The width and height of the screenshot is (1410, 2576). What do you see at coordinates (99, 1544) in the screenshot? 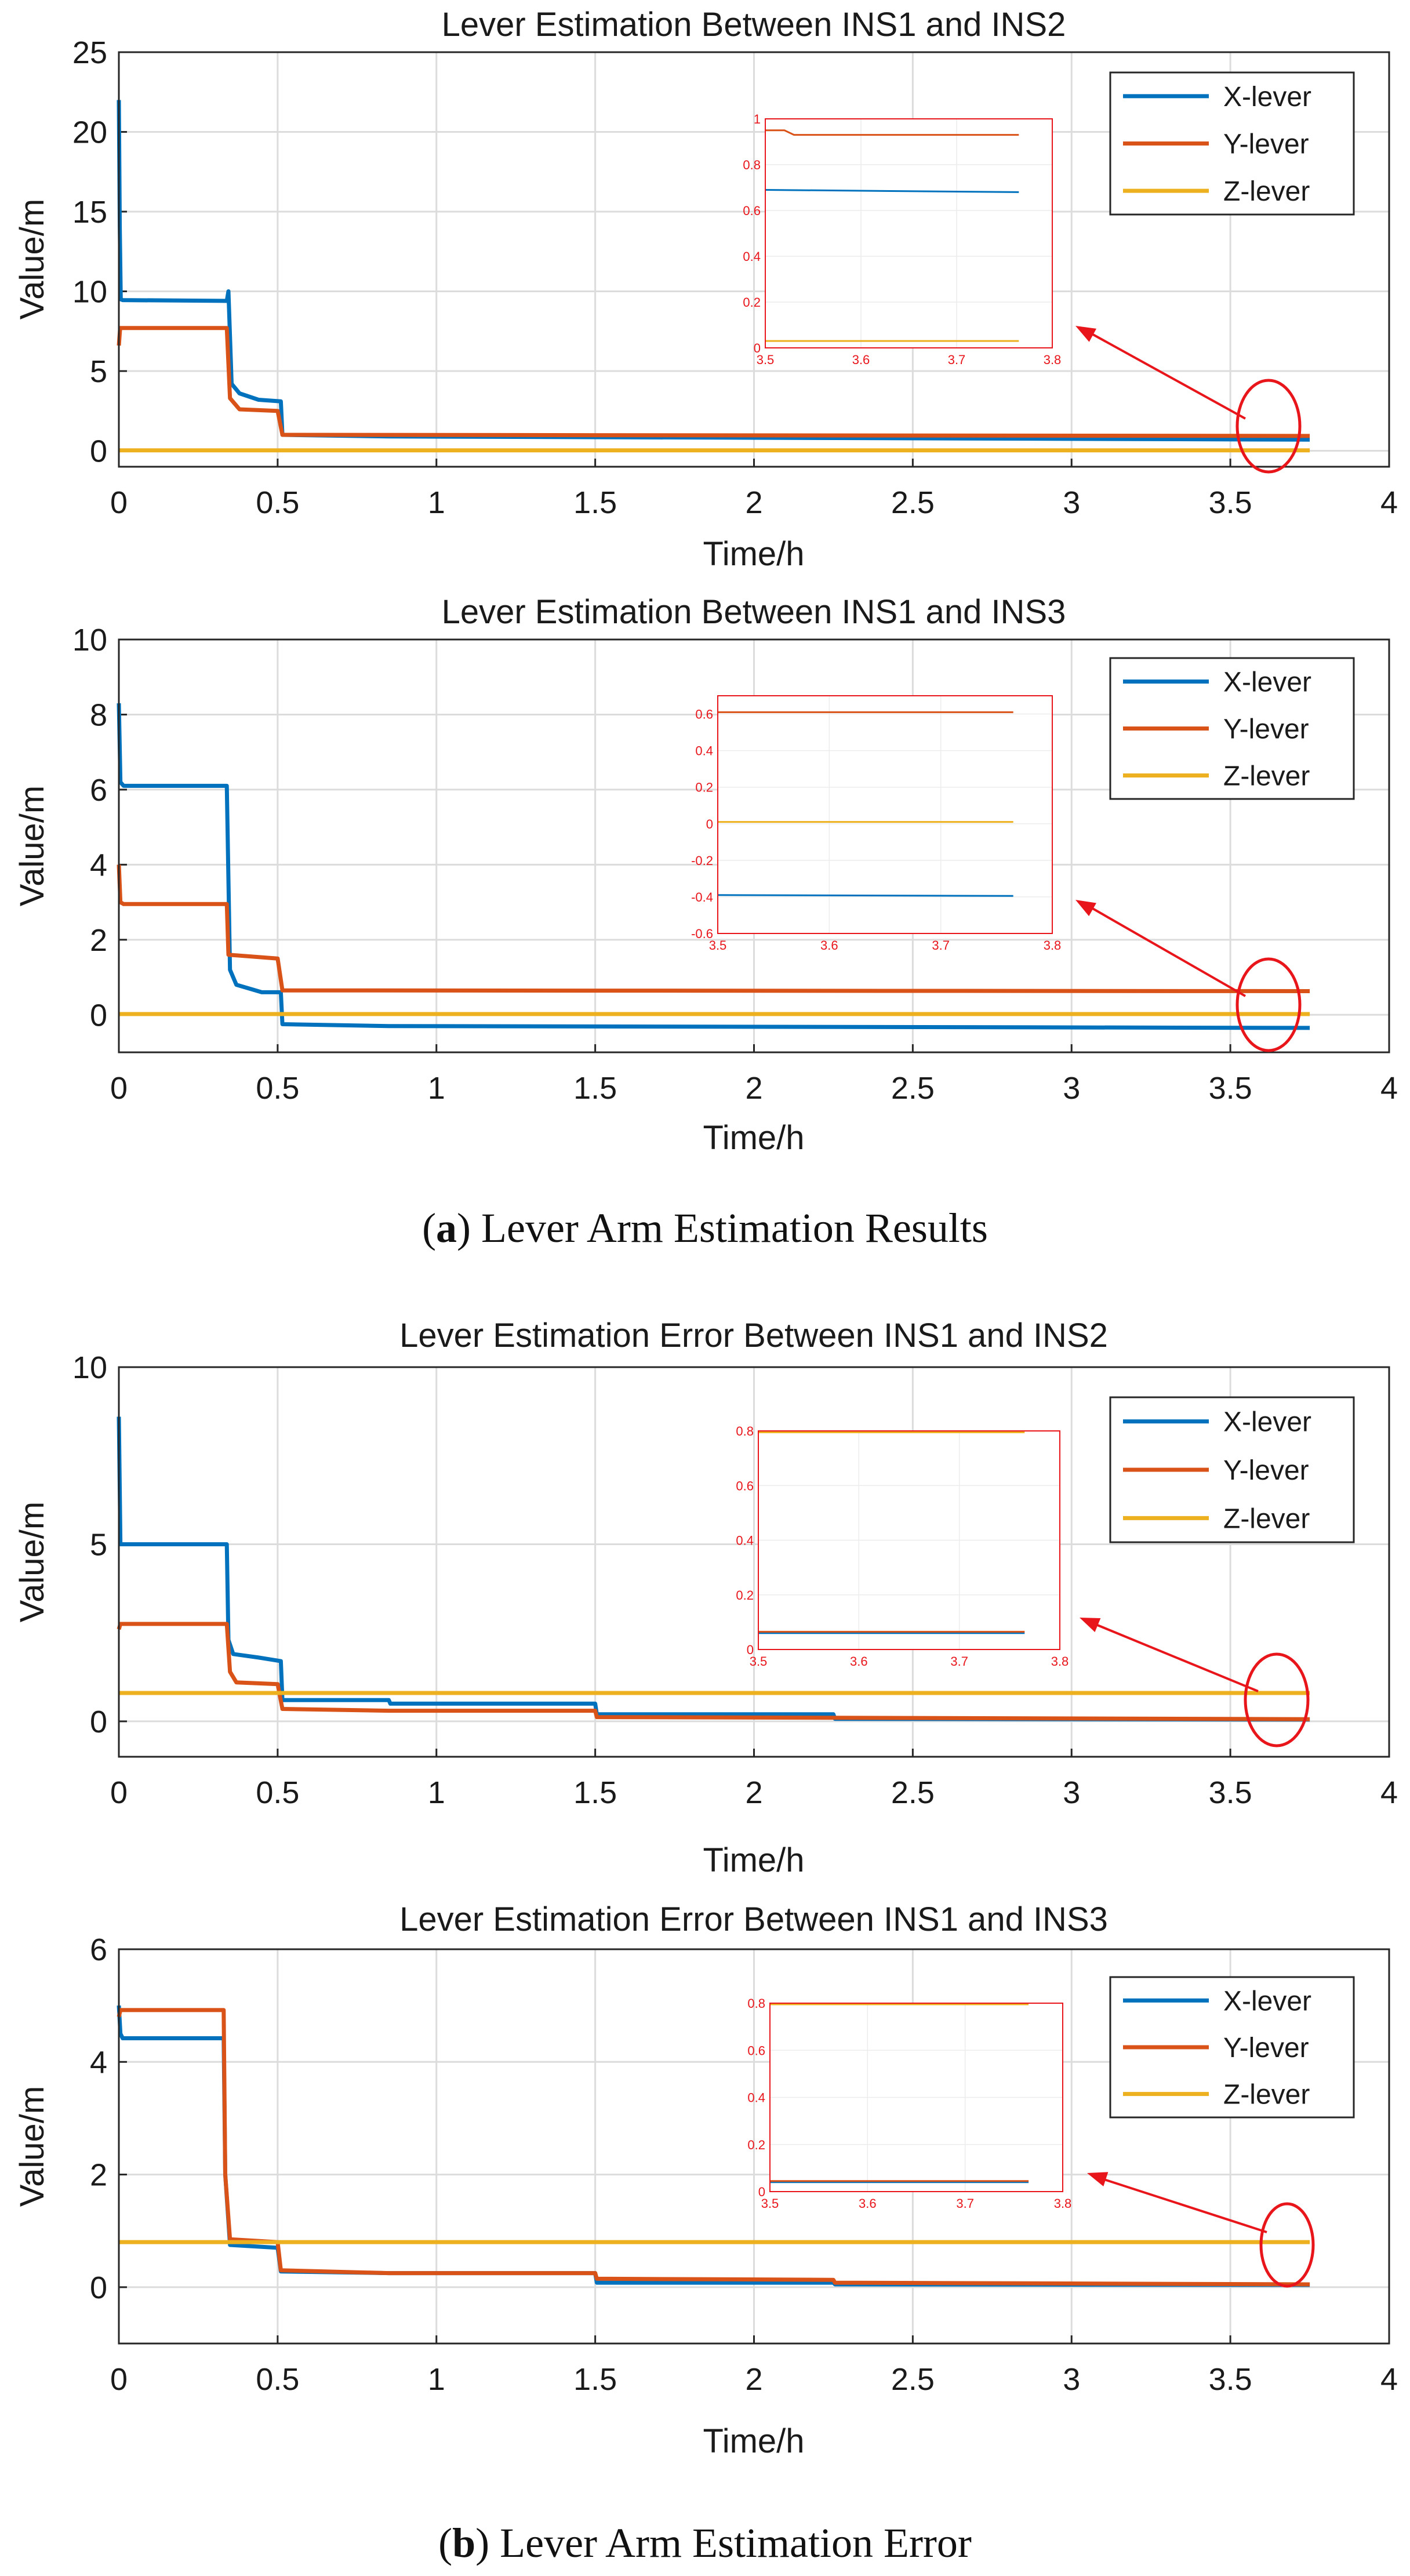
I see `y-tick-label: 5` at bounding box center [99, 1544].